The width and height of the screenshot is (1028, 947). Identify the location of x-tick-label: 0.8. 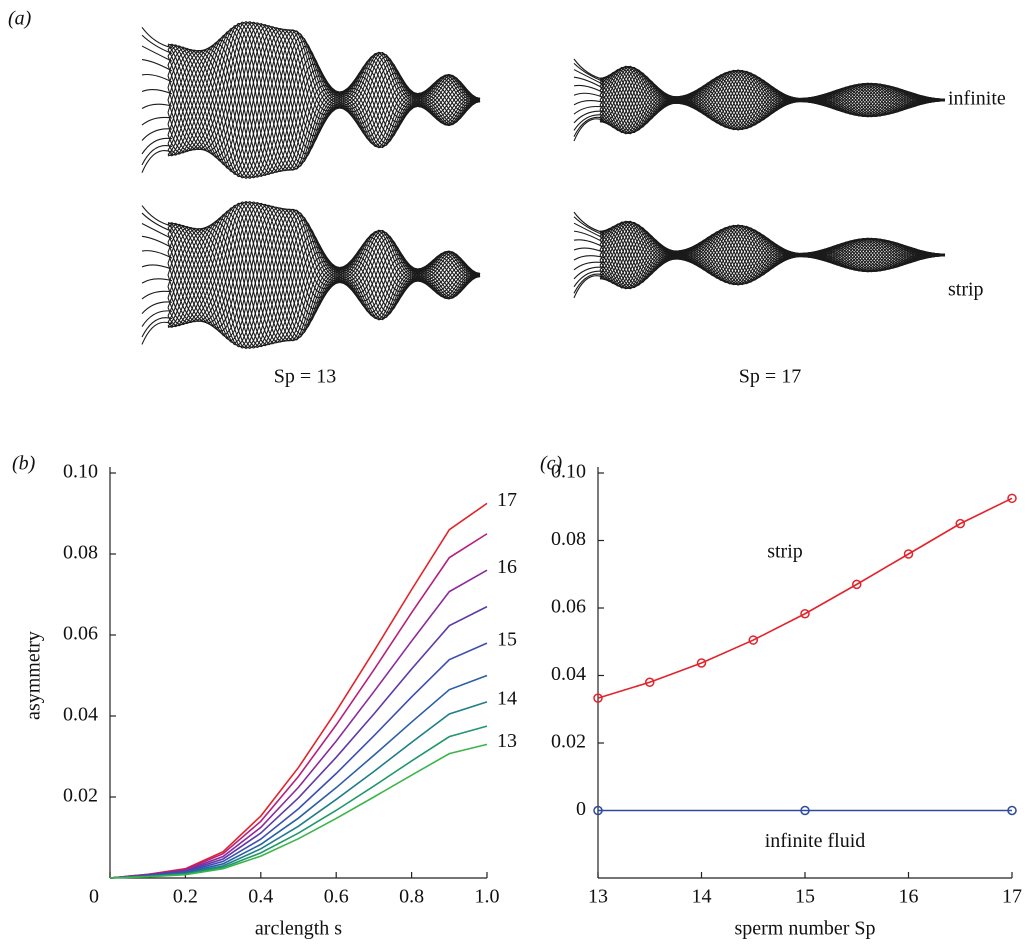
(411, 897).